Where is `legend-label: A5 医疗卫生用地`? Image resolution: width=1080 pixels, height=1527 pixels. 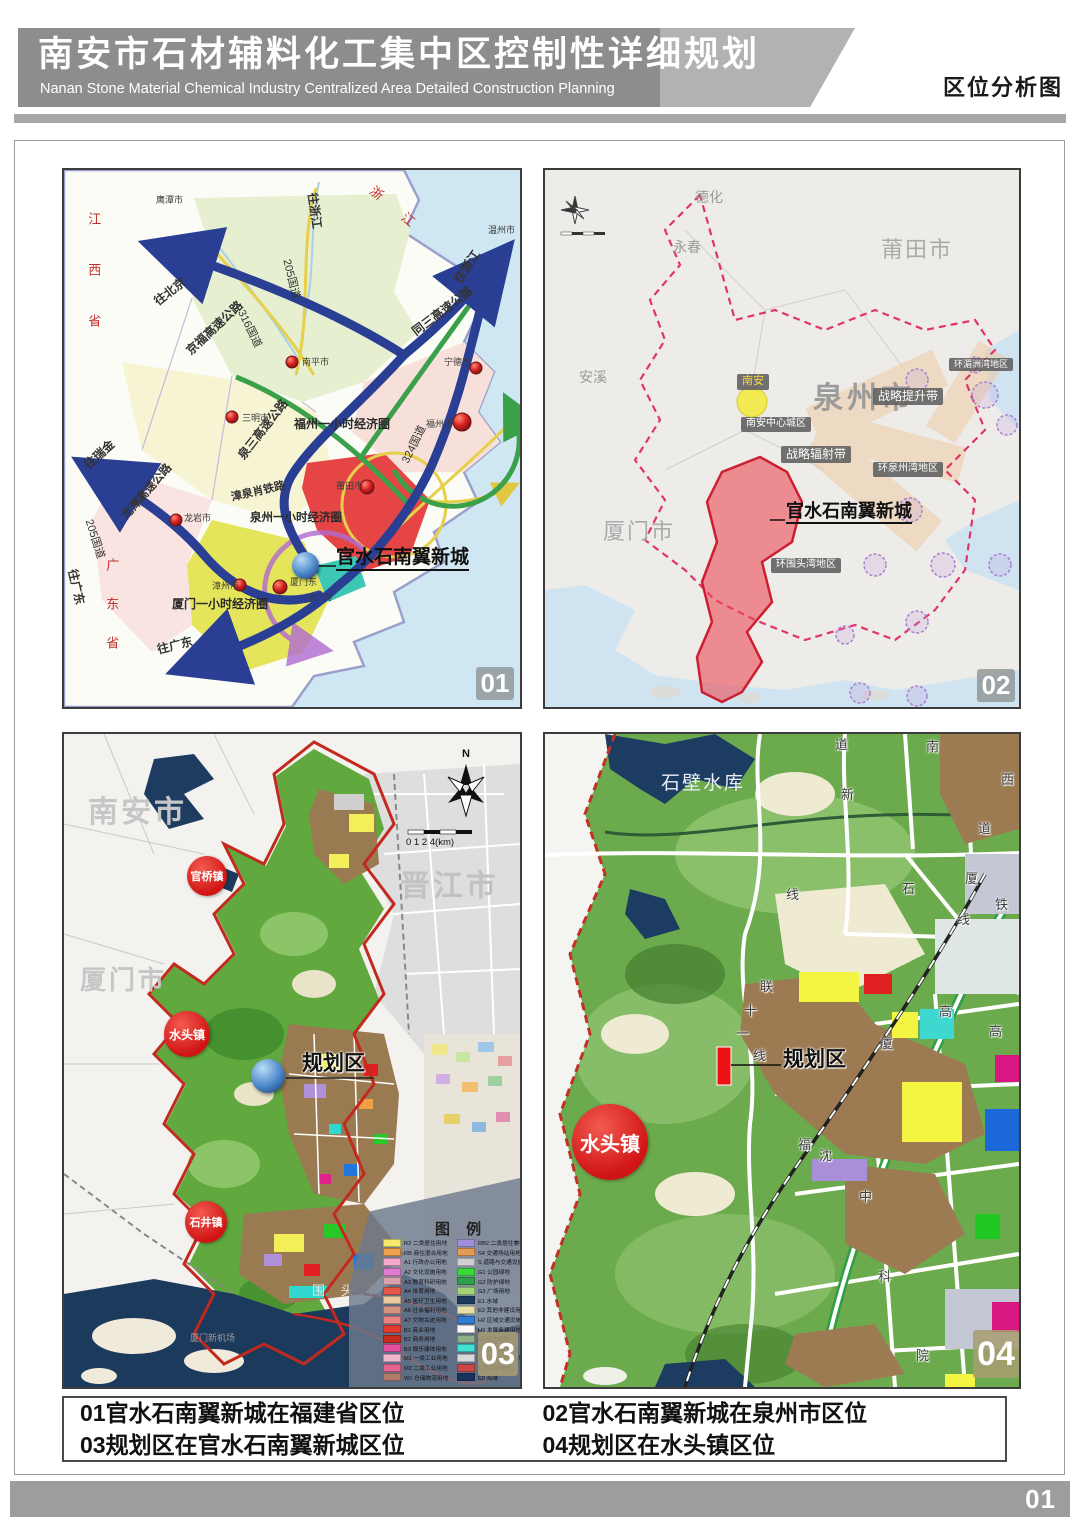 legend-label: A5 医疗卫生用地 is located at coordinates (425, 1301).